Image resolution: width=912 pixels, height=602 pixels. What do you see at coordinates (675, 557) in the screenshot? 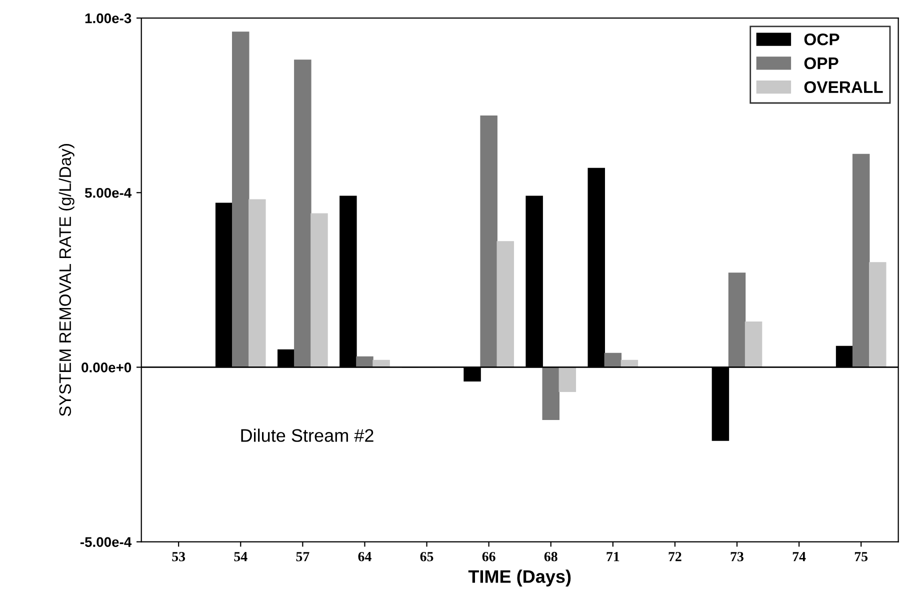
I see `x-tick-label: 72` at bounding box center [675, 557].